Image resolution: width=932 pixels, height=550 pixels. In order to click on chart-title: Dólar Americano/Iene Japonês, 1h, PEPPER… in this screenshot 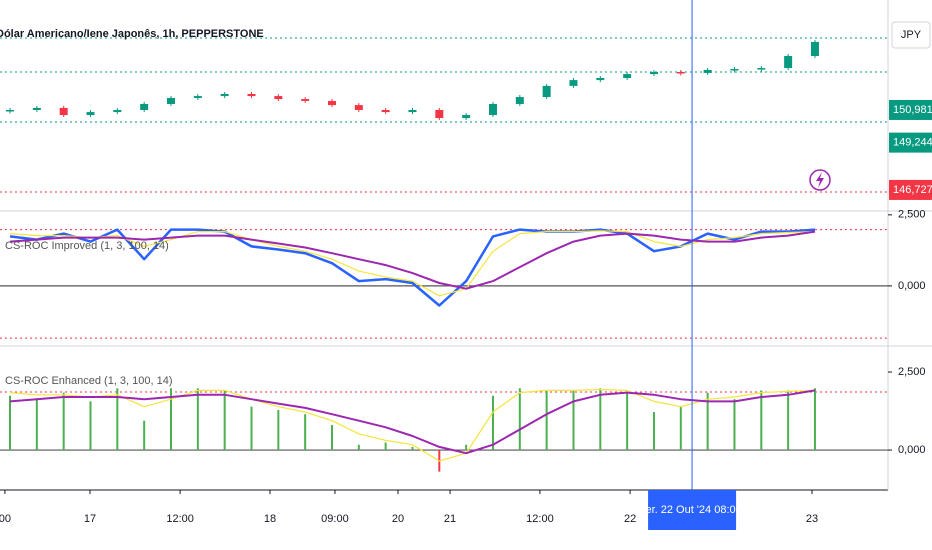, I will do `click(132, 34)`.